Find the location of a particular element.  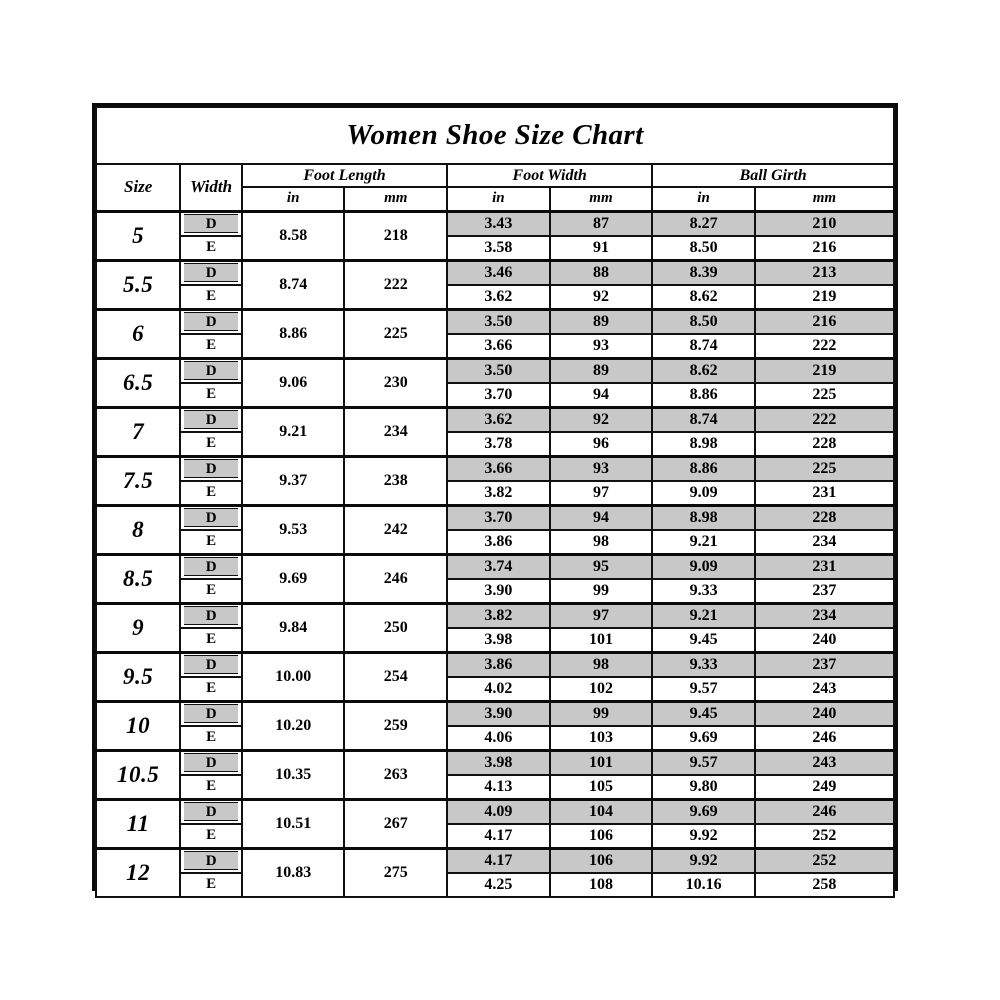

cell-foot-width-mm: 101 is located at coordinates (601, 639).